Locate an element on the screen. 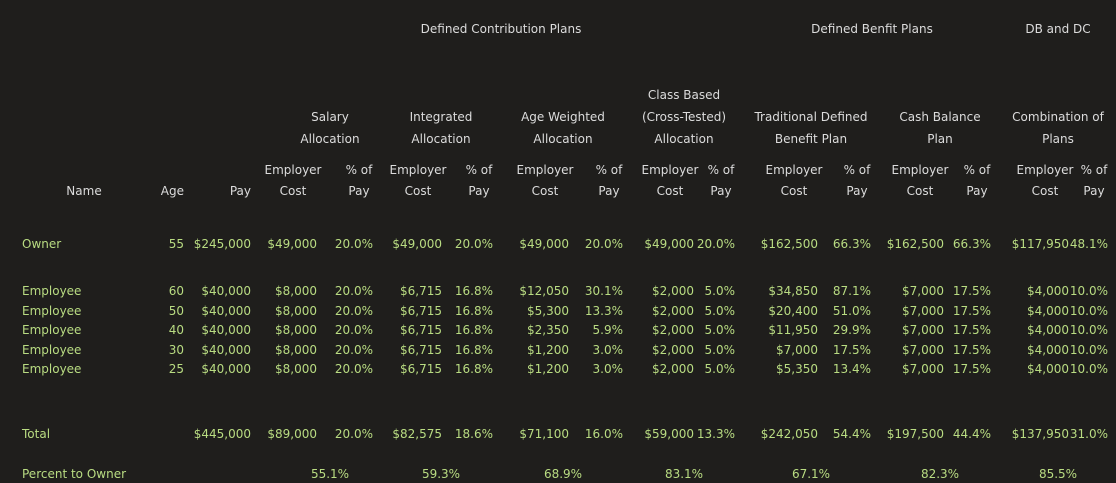  row-pct-of-pay: 5.9% is located at coordinates (608, 330).